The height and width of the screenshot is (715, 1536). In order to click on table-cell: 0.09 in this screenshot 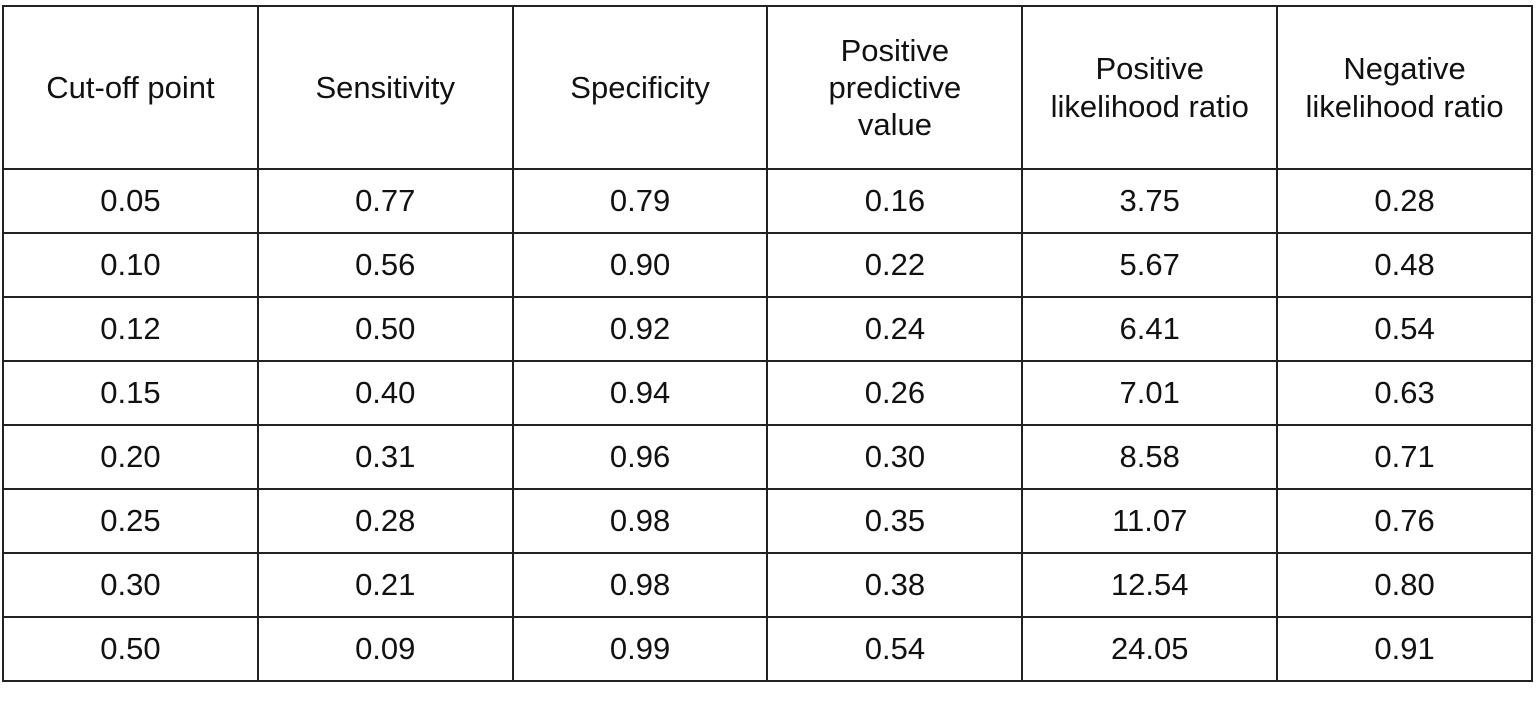, I will do `click(385, 649)`.